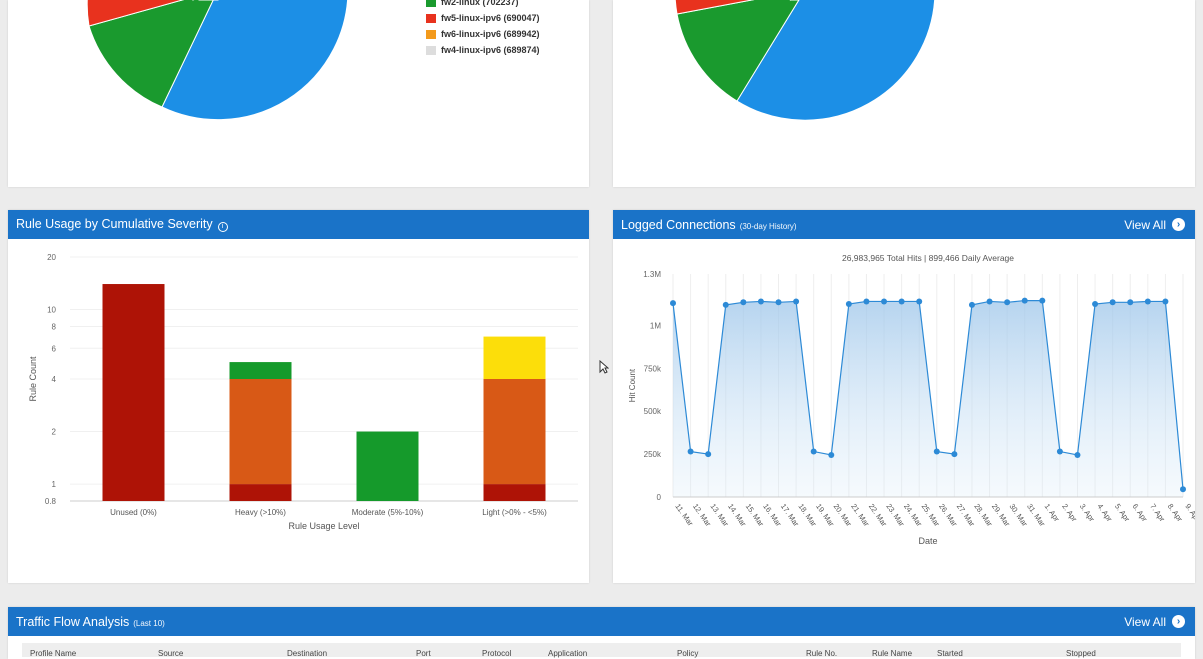  Describe the element at coordinates (892, 653) in the screenshot. I see `column-header: Rule Name` at that location.